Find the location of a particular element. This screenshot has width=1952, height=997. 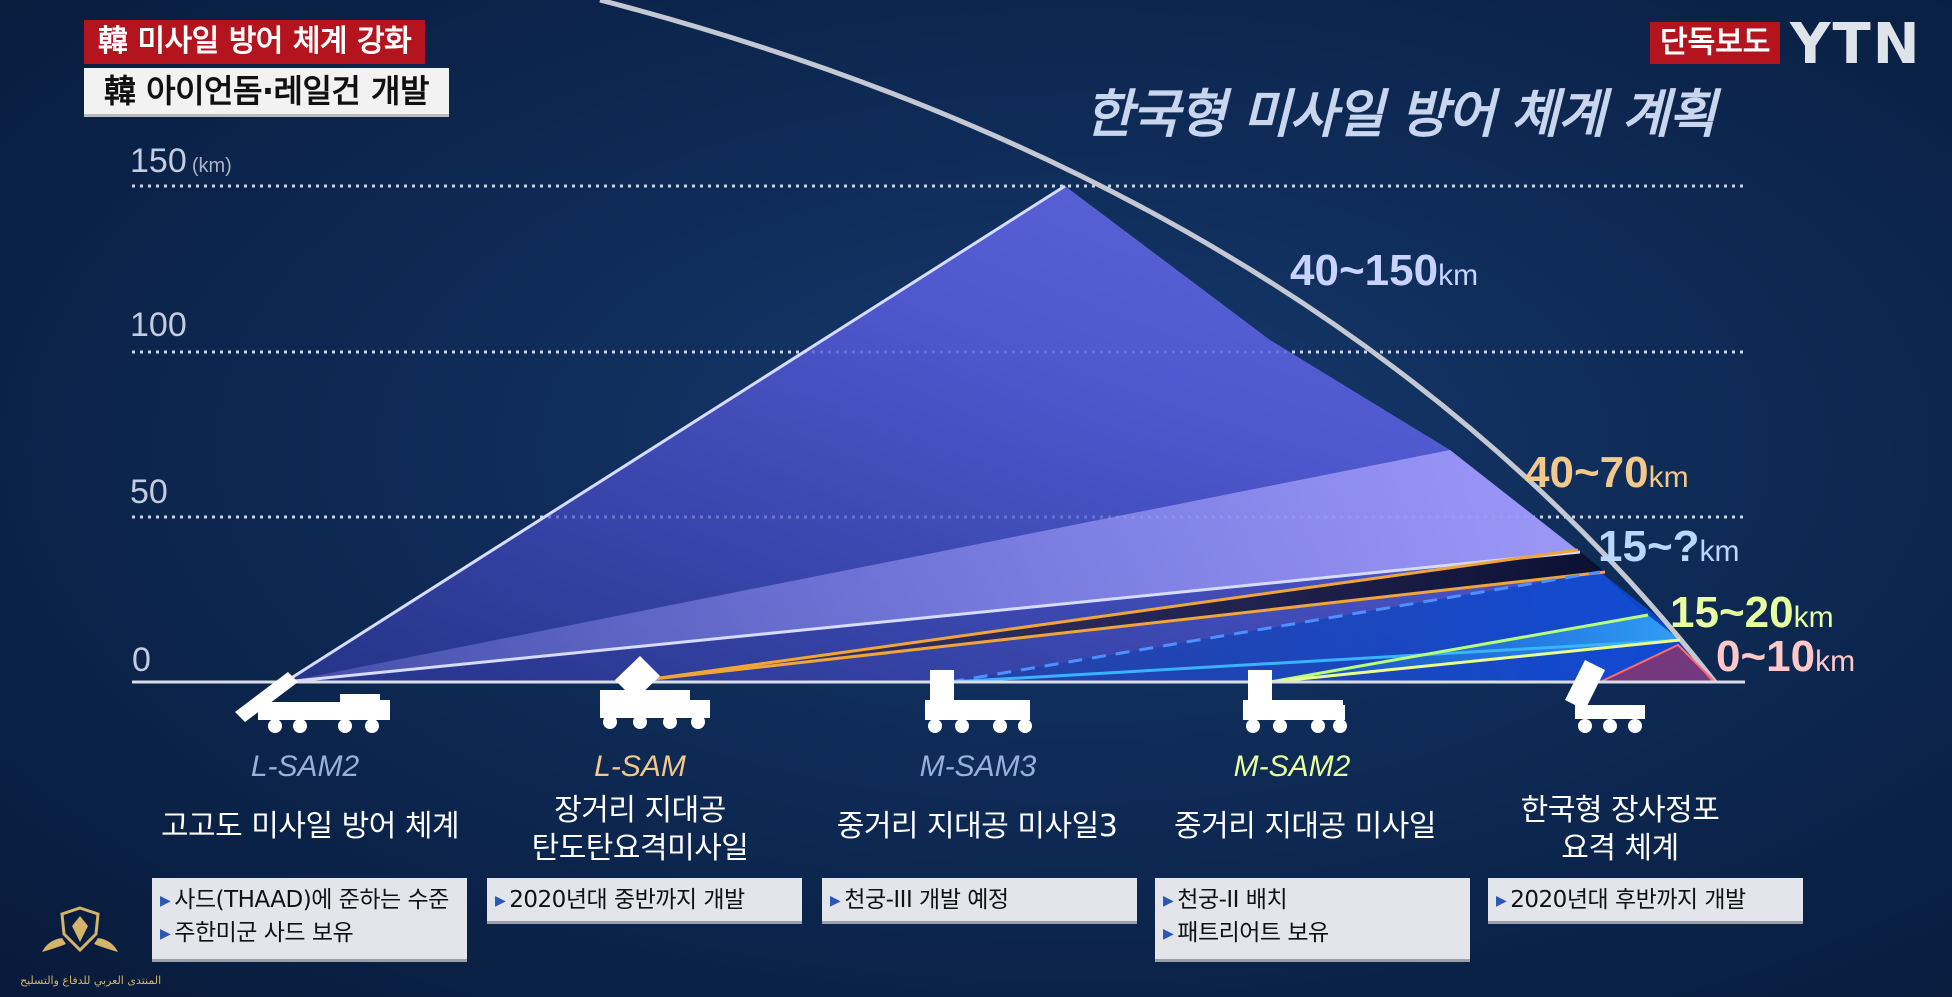

system-name-l-sam2: 고고도 미사일 방어 체계 is located at coordinates (310, 827).